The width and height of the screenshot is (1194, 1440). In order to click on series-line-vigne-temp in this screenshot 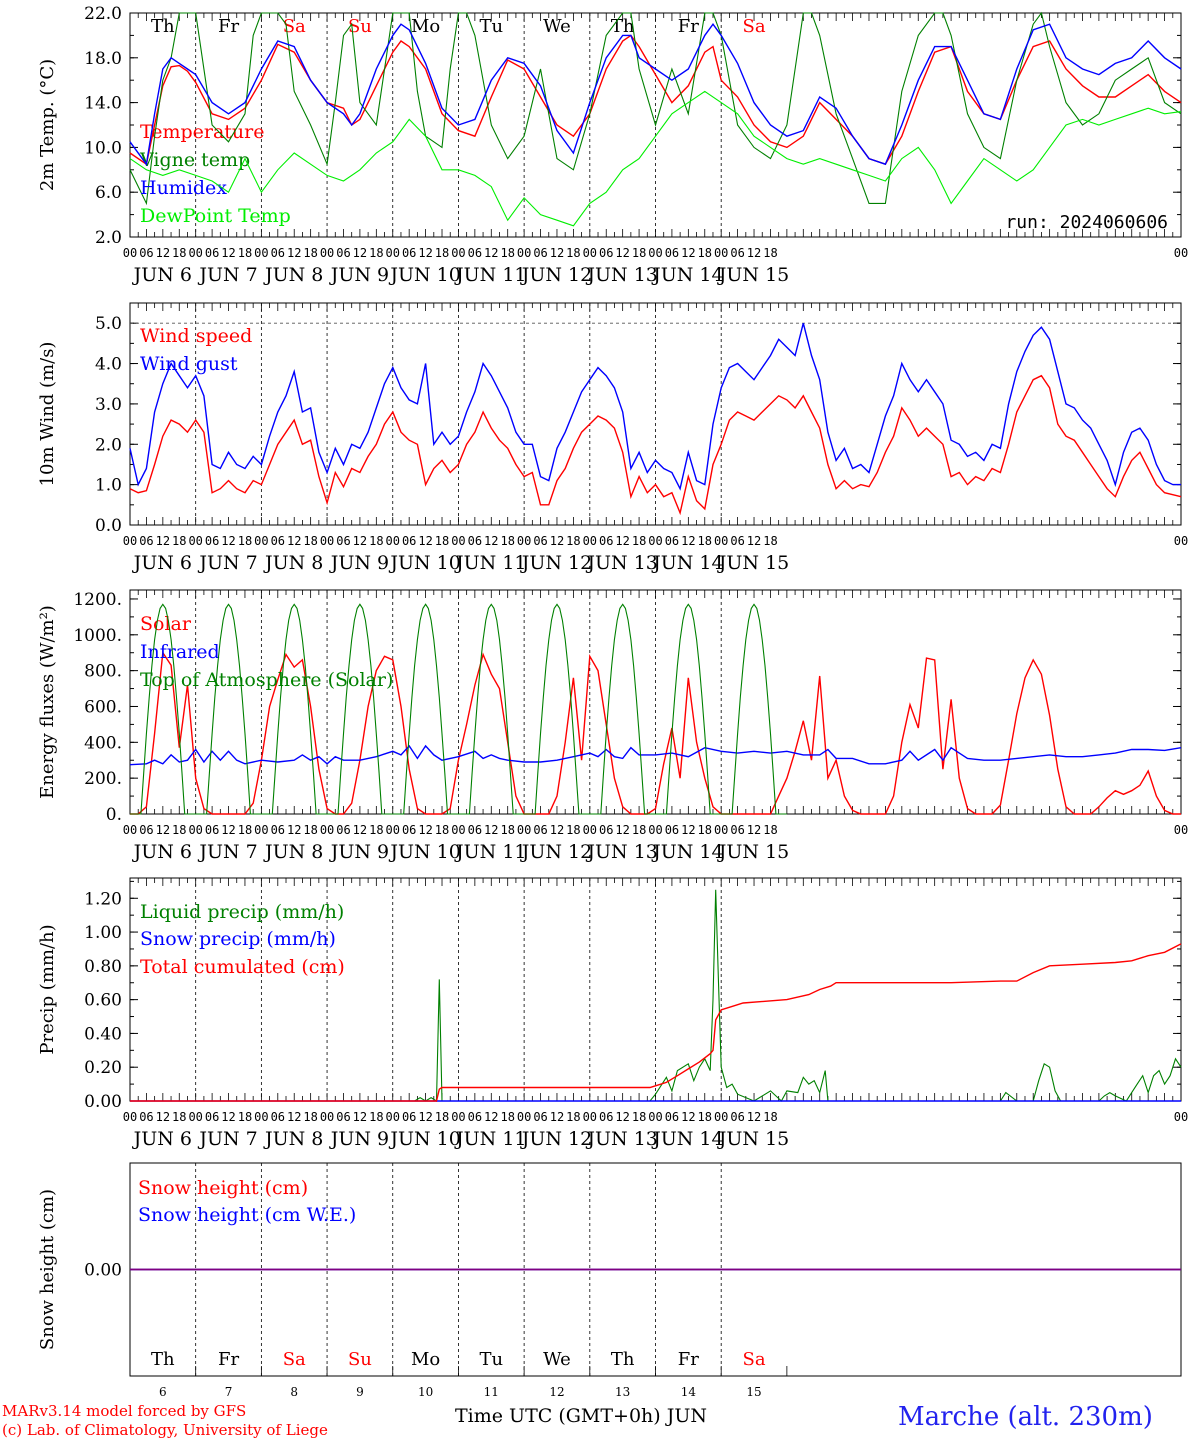, I will do `click(655, 108)`.